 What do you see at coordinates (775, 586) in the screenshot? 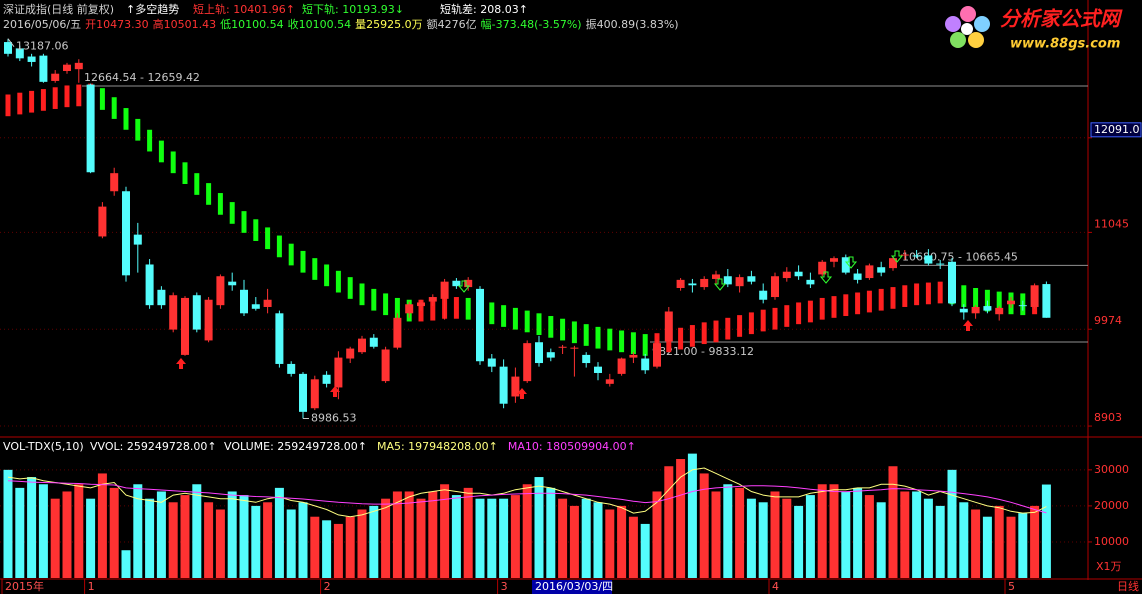
I see `x-tick-label: 4` at bounding box center [775, 586].